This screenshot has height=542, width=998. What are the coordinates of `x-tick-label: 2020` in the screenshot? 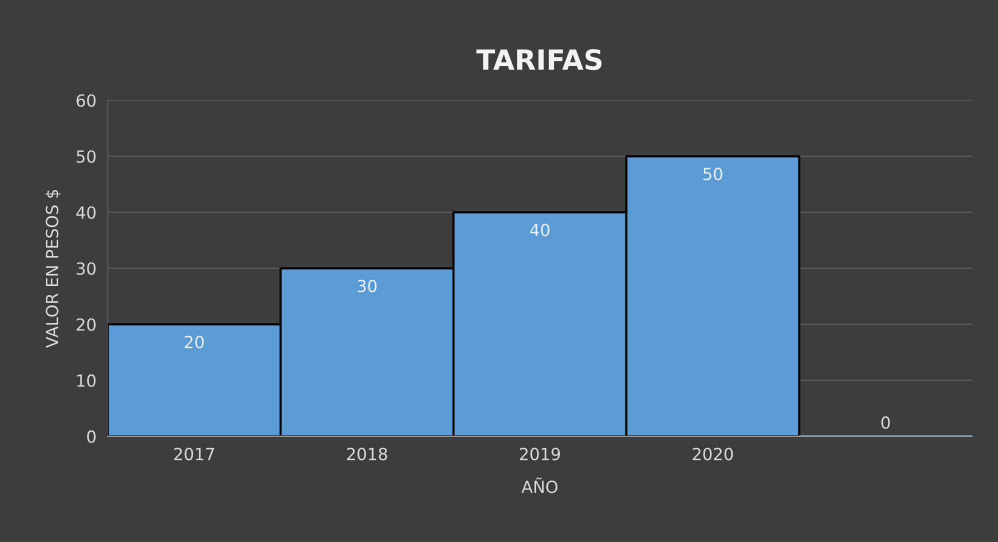 It's located at (712, 454).